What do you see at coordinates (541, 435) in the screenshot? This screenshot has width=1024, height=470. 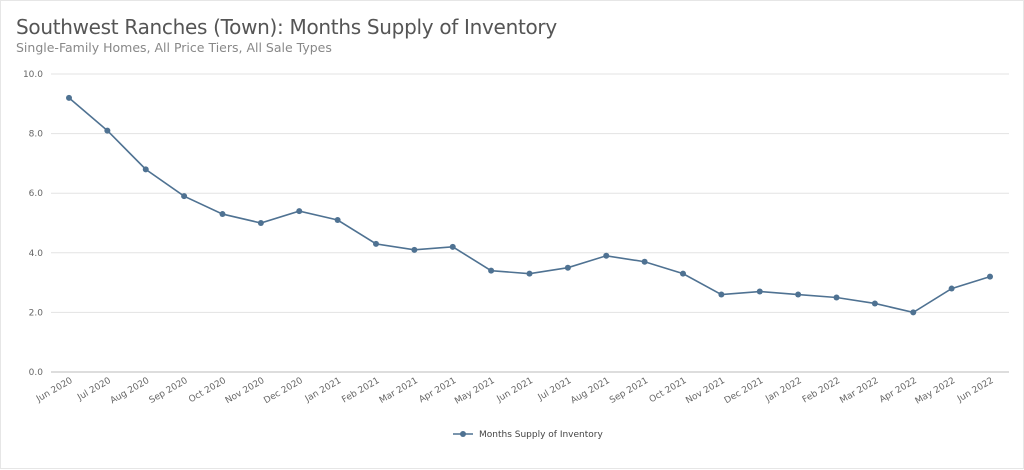 I see `legend-label: Months Supply of Inventory` at bounding box center [541, 435].